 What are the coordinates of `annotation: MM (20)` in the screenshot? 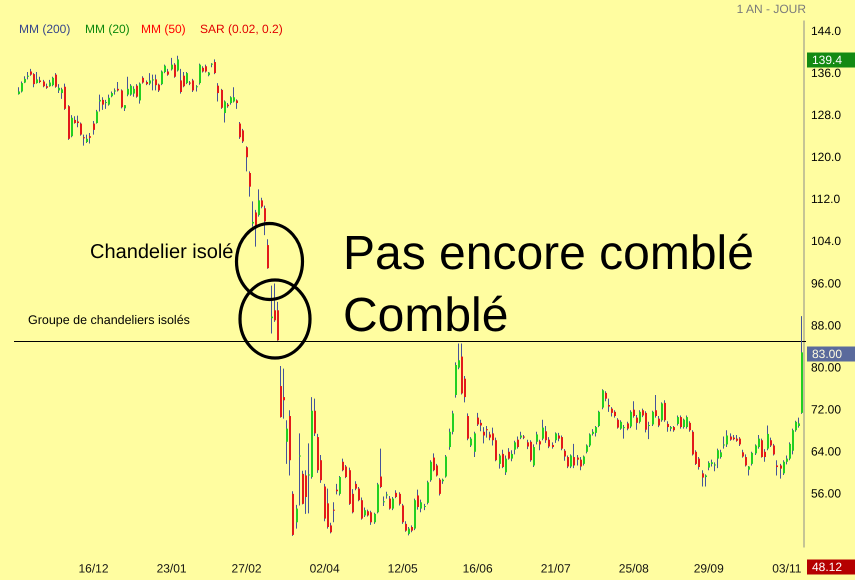 It's located at (107, 29).